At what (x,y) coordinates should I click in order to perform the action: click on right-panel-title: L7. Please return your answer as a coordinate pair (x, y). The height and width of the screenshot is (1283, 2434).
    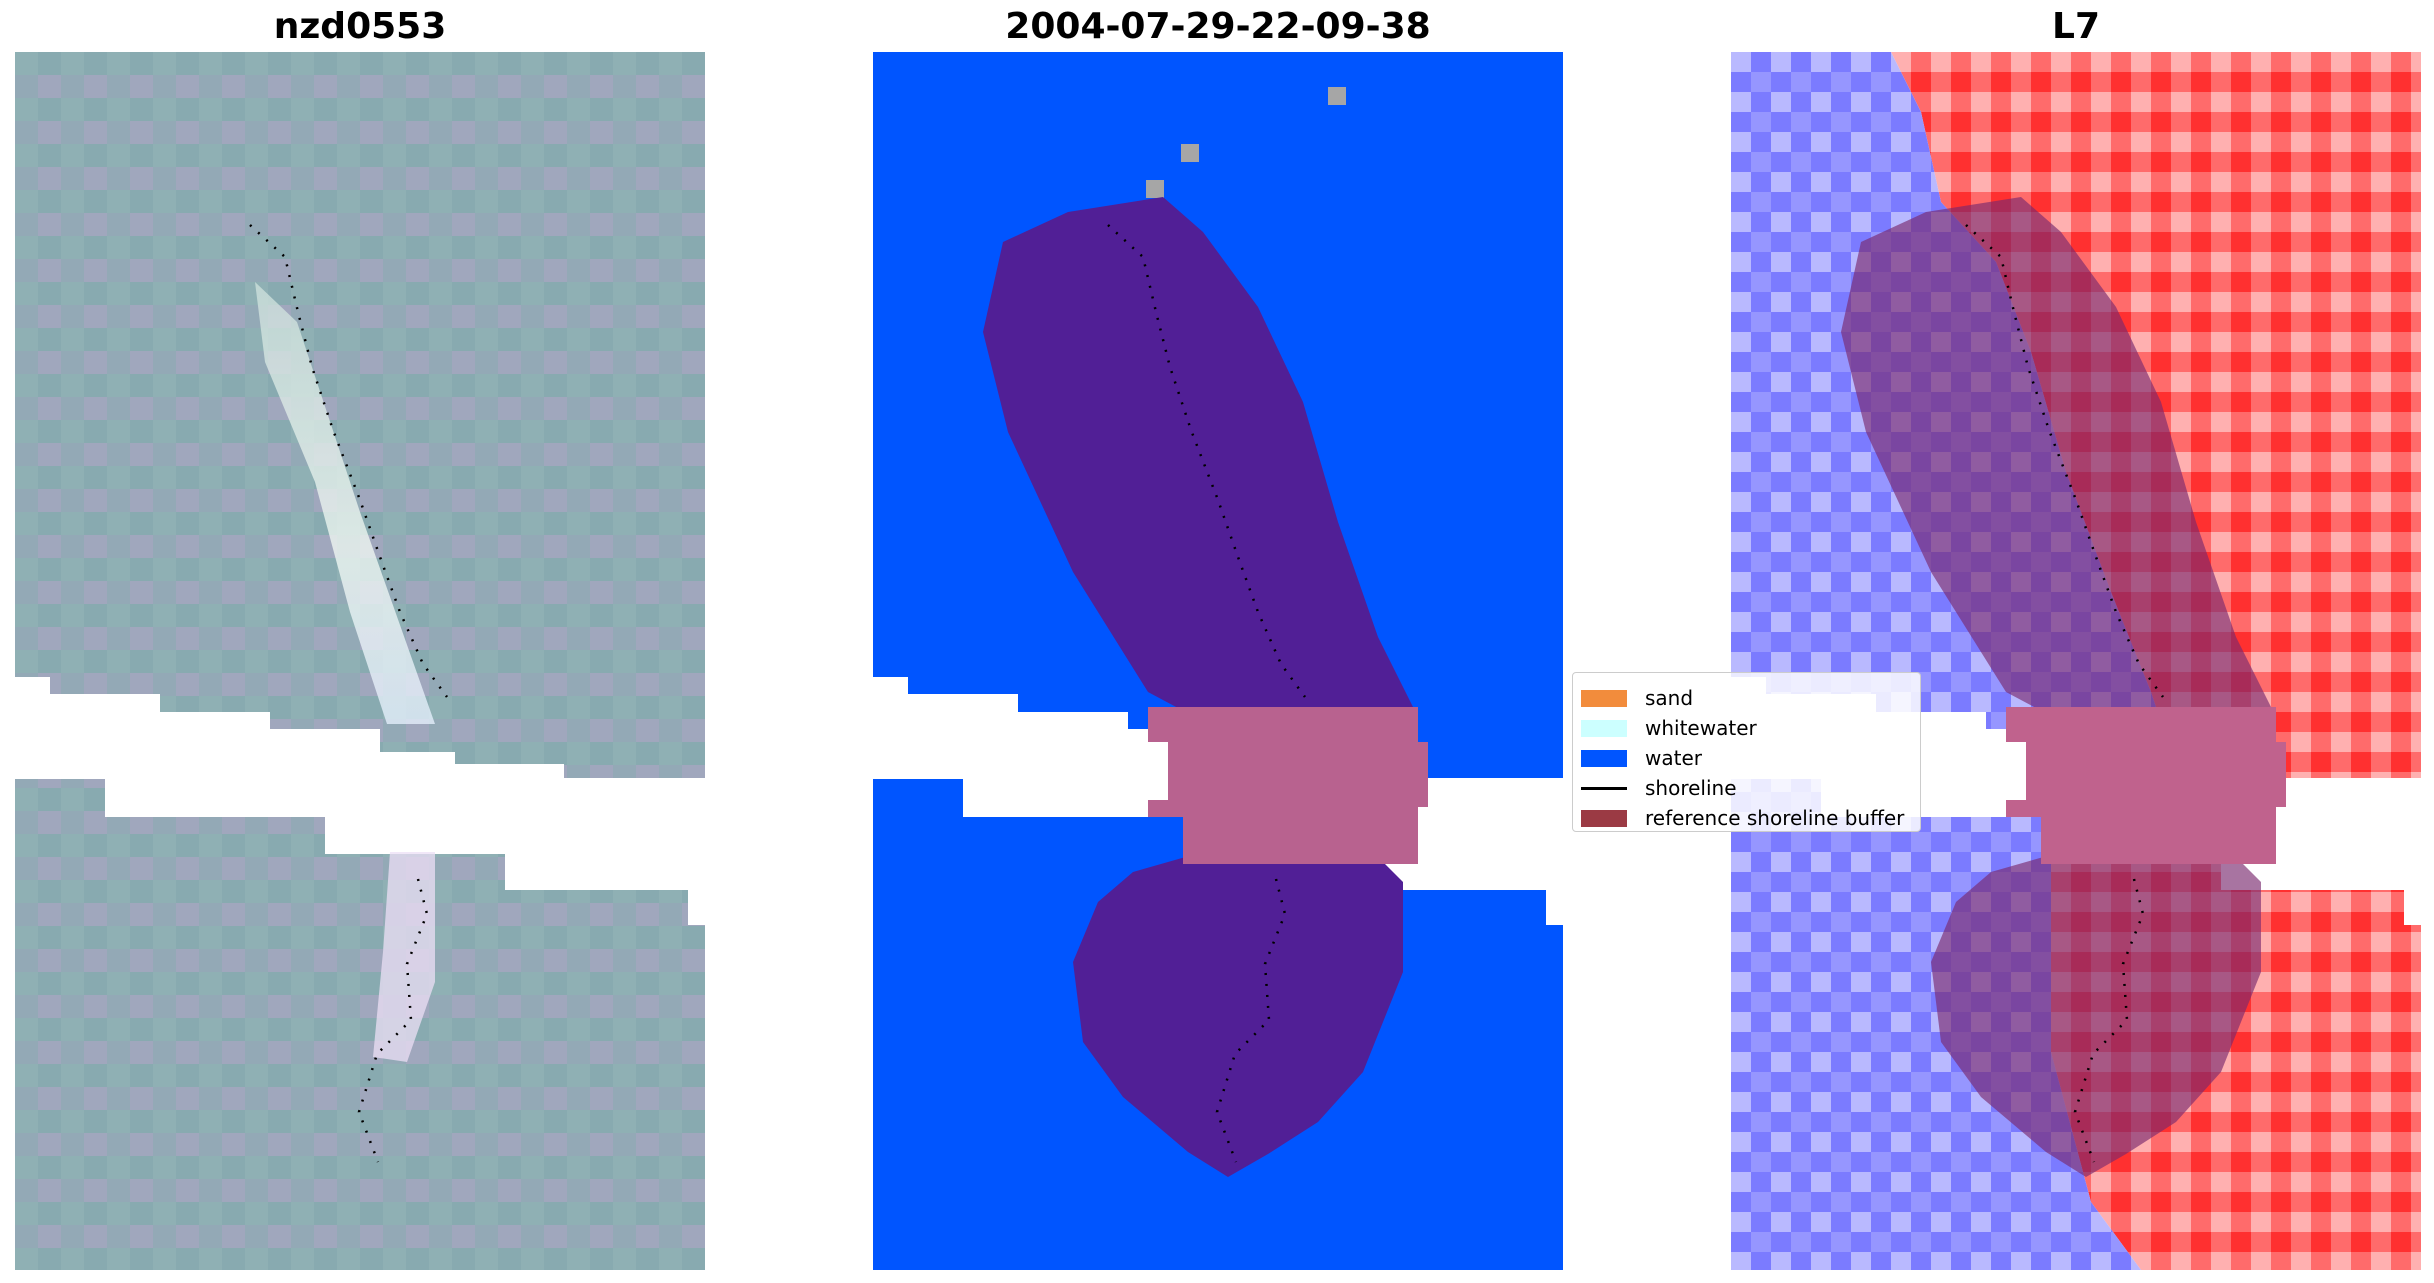
    Looking at the image, I should click on (2076, 26).